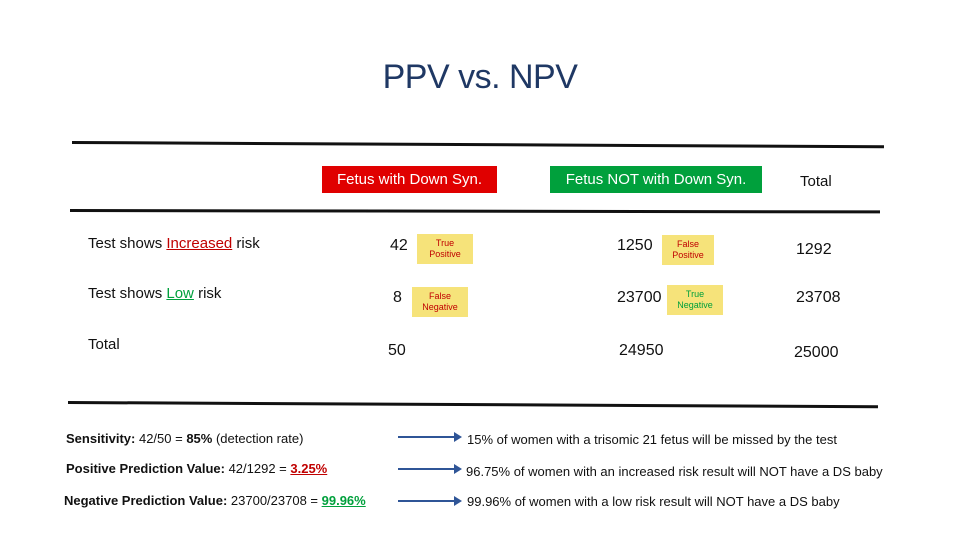 The width and height of the screenshot is (960, 540). What do you see at coordinates (145, 468) in the screenshot?
I see `stat-label: Positive Prediction Value:` at bounding box center [145, 468].